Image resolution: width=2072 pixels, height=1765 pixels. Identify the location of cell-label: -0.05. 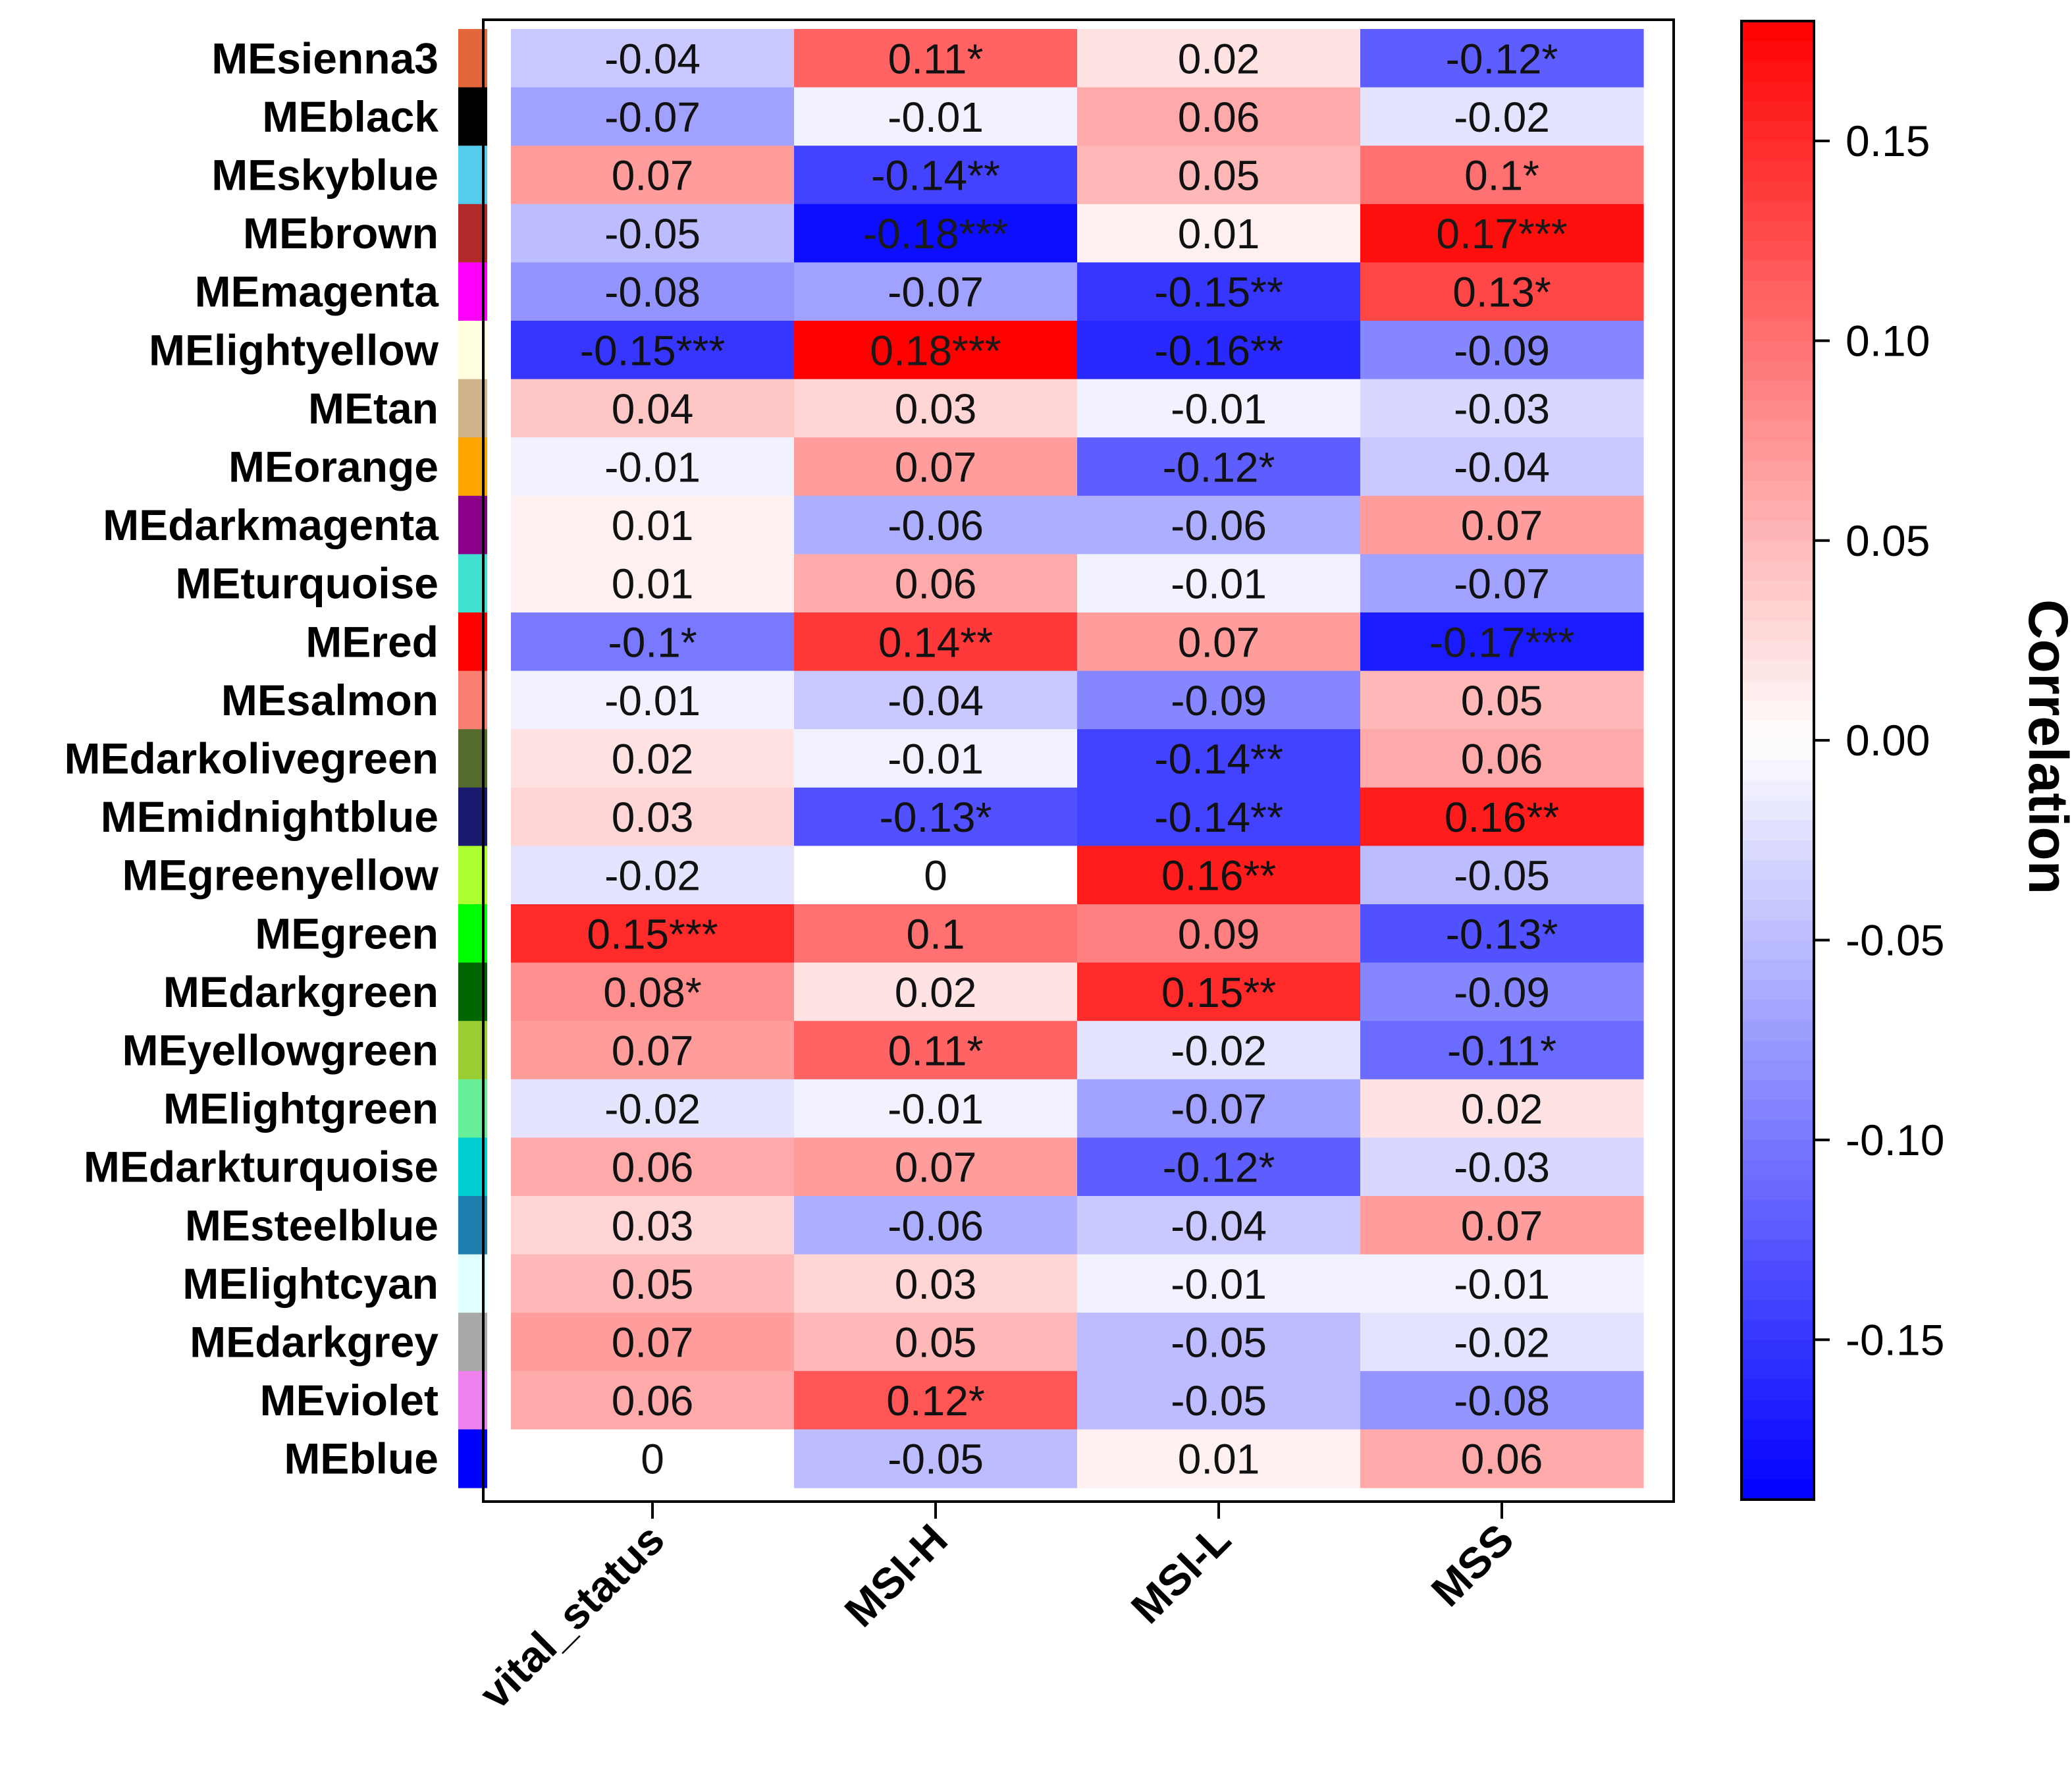
(1219, 1401).